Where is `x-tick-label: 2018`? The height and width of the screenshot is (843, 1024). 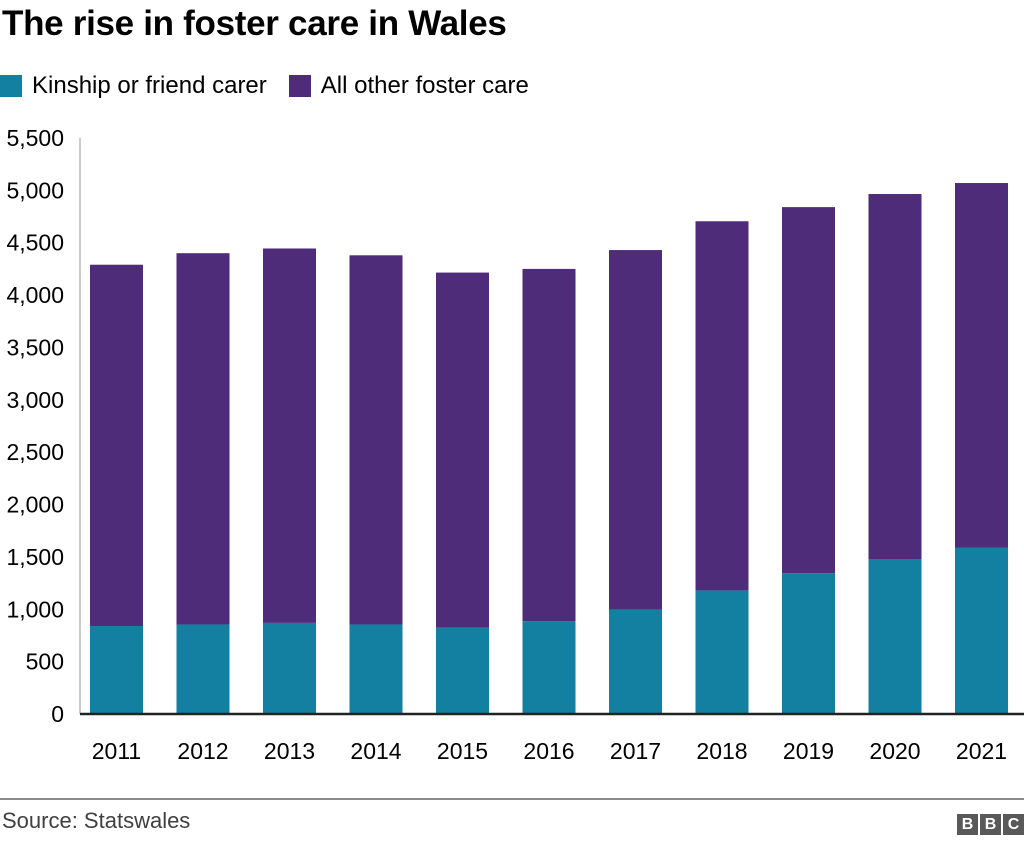
x-tick-label: 2018 is located at coordinates (721, 751).